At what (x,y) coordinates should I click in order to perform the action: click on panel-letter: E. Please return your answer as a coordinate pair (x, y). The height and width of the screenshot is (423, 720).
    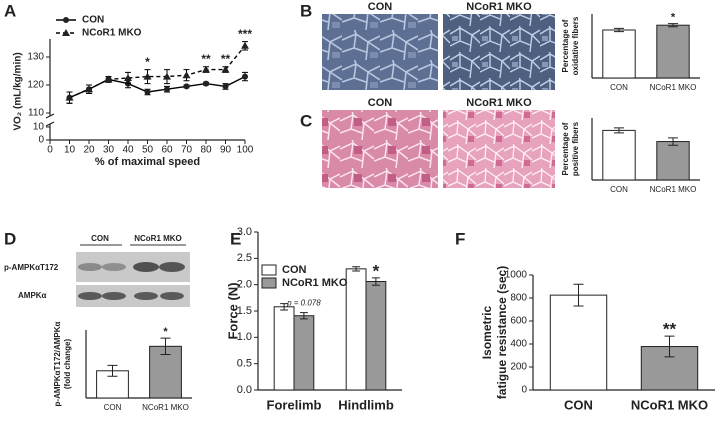
    Looking at the image, I should click on (235, 238).